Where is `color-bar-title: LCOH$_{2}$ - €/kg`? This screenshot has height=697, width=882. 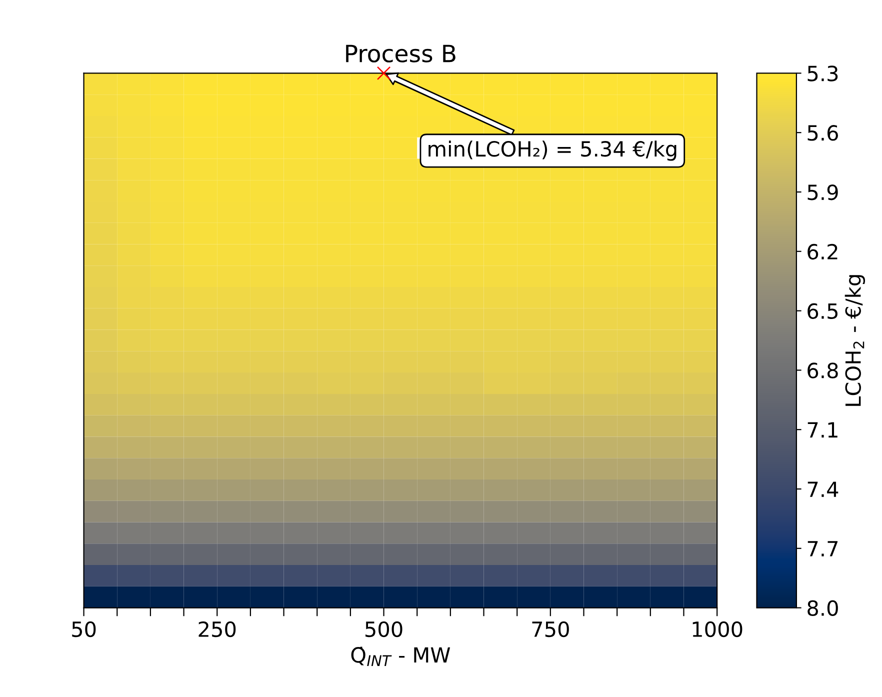
color-bar-title: LCOH$_{2}$ - €/kg is located at coordinates (855, 340).